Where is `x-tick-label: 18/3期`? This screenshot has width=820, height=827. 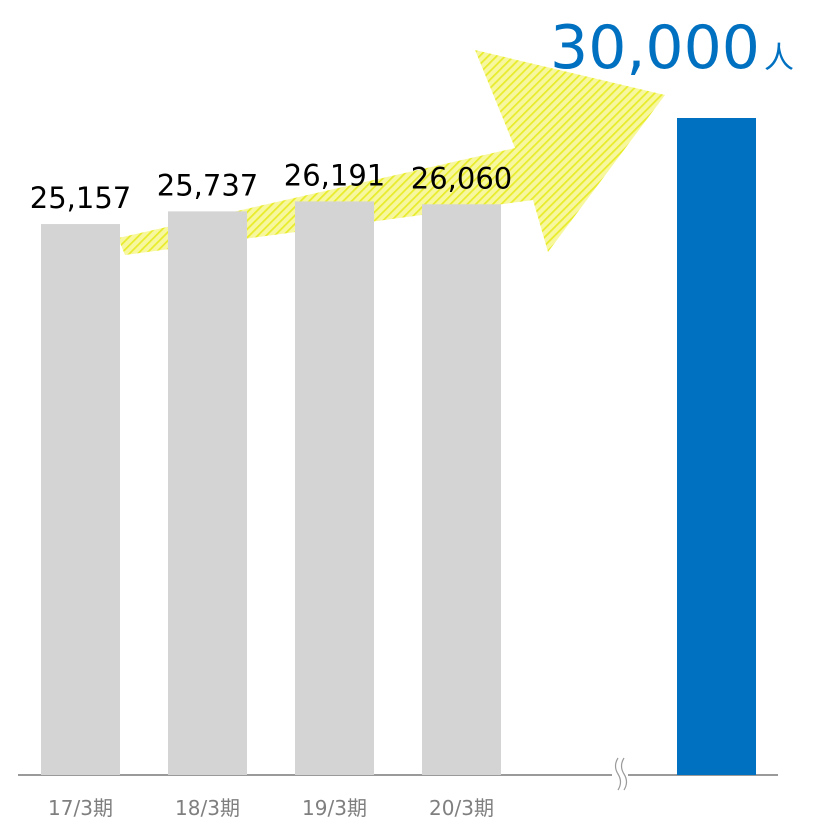
x-tick-label: 18/3期 is located at coordinates (207, 808).